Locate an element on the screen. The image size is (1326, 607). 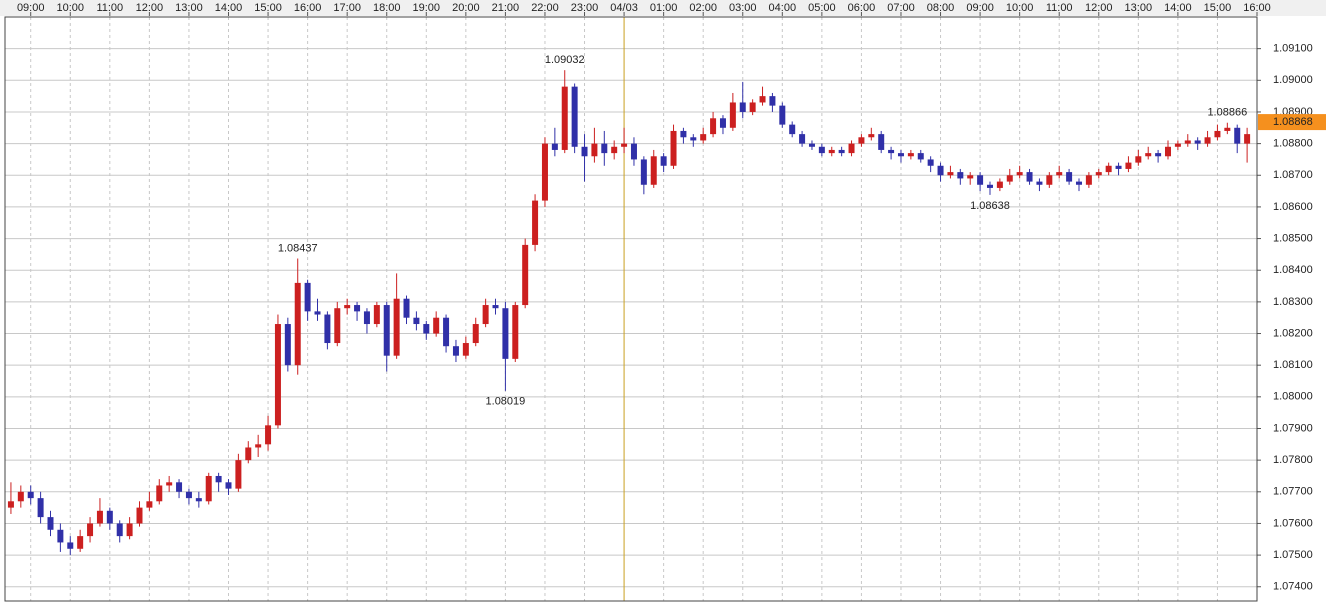
x-tick-label: 15:00 is located at coordinates (268, 8).